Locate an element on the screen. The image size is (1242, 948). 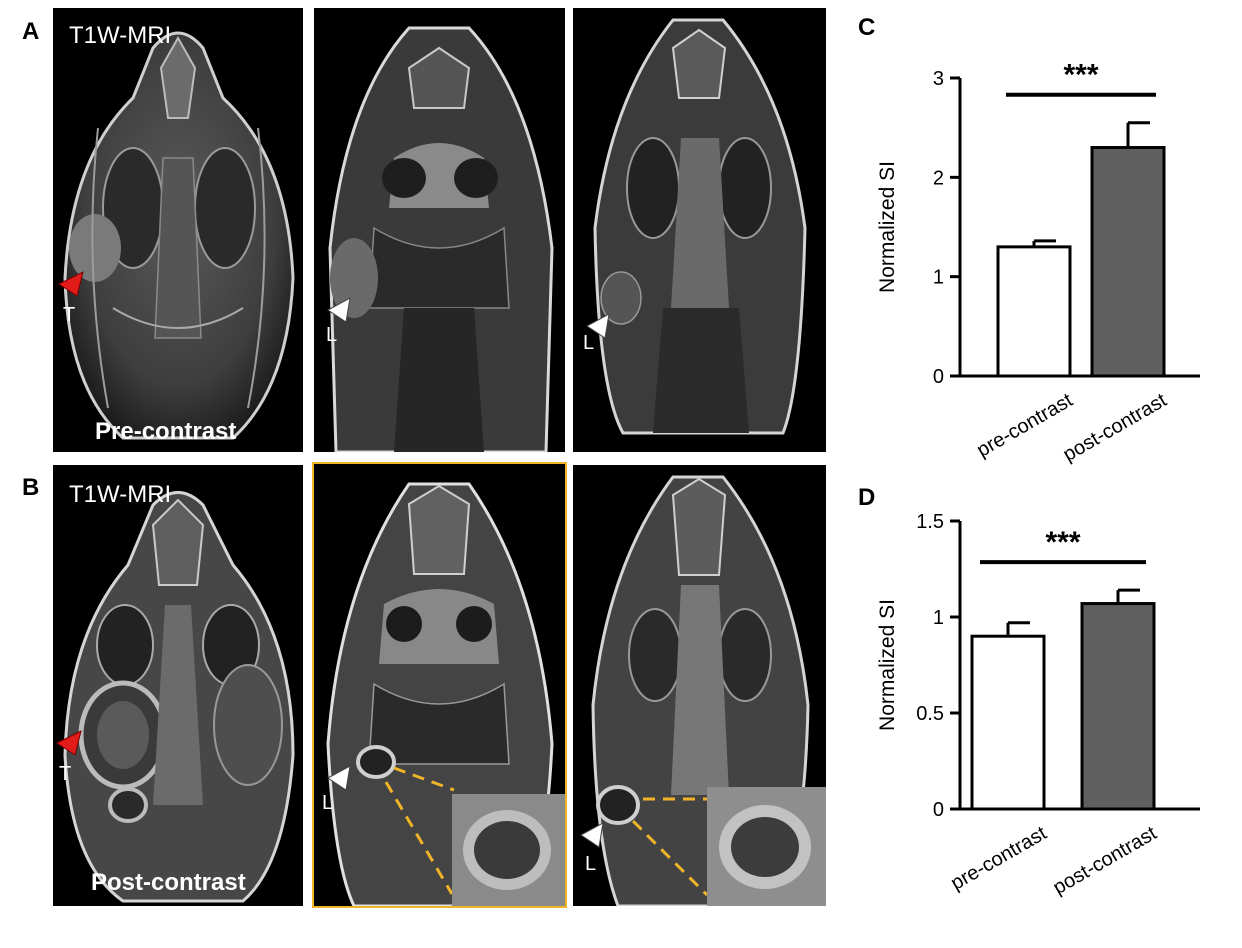
y-tick-label: 2 is located at coordinates (938, 178).